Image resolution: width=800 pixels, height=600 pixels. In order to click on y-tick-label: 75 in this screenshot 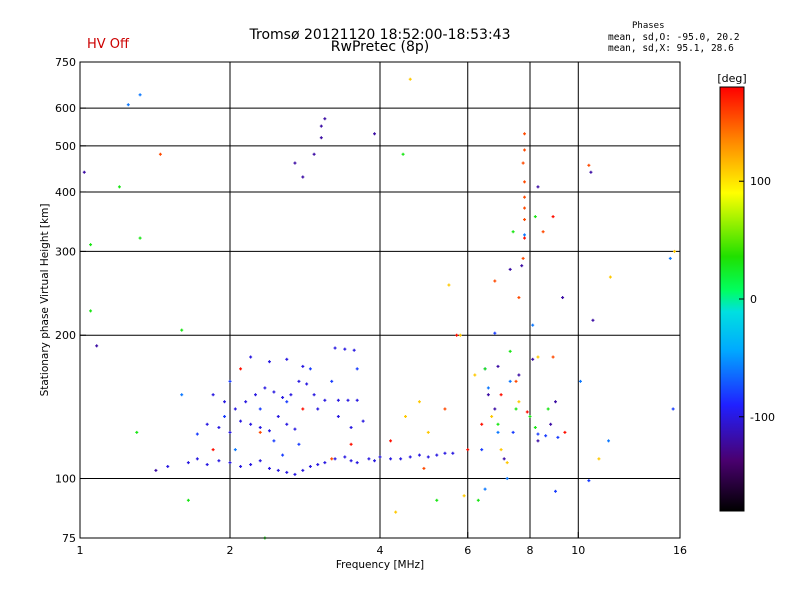, I will do `click(69, 538)`.